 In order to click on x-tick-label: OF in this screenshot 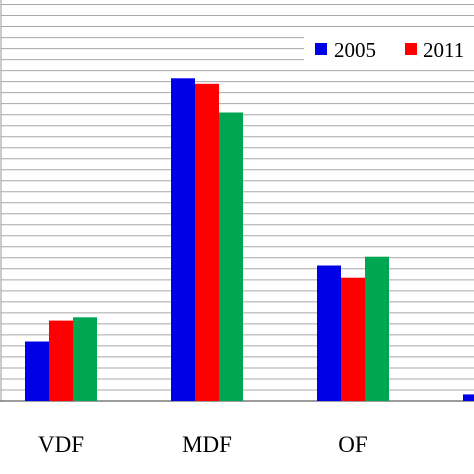, I will do `click(352, 444)`.